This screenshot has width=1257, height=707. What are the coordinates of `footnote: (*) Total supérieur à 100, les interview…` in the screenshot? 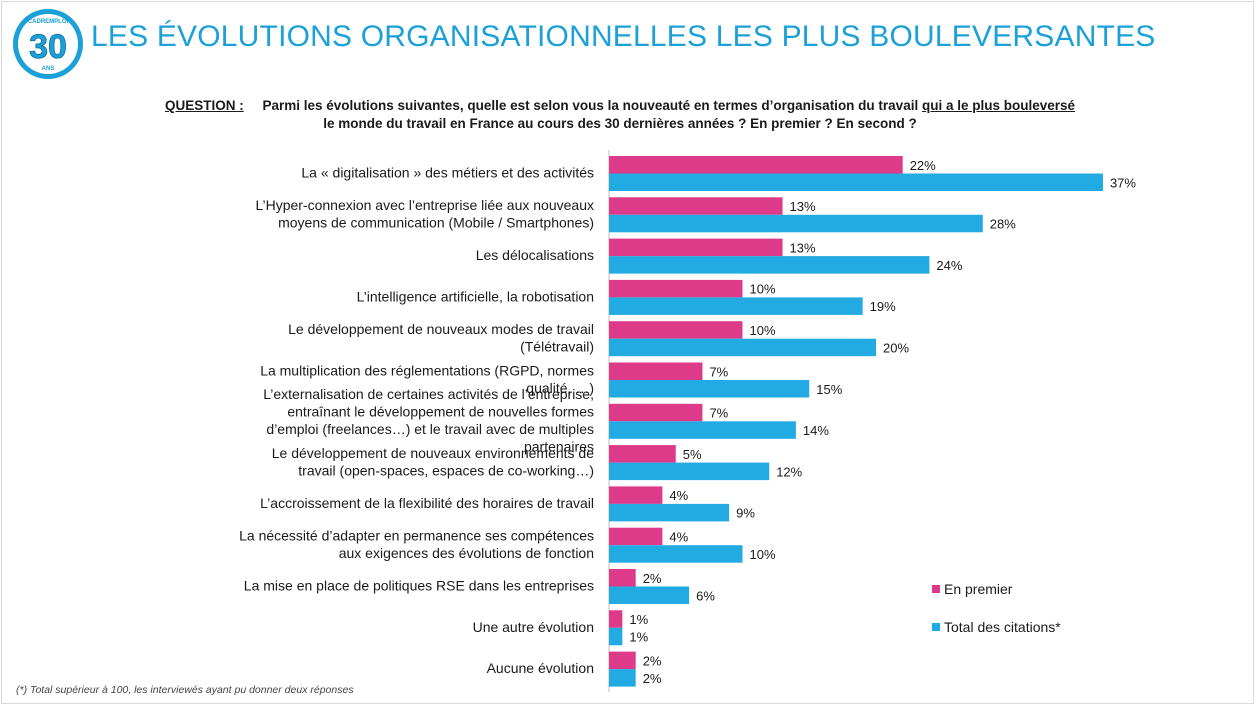 It's located at (185, 690).